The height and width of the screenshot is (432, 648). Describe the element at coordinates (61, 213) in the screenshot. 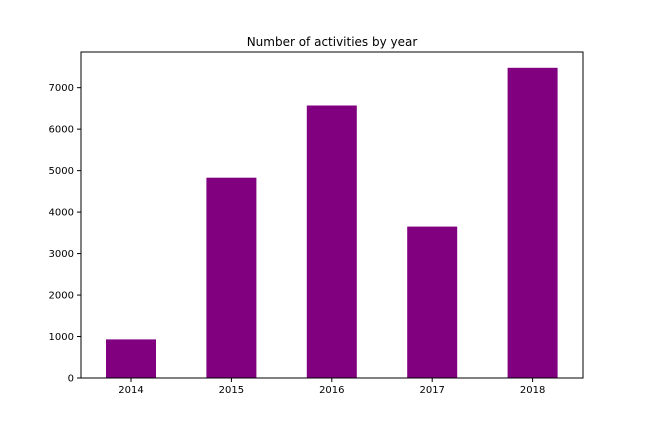

I see `y-tick-label-4000: 4000` at that location.